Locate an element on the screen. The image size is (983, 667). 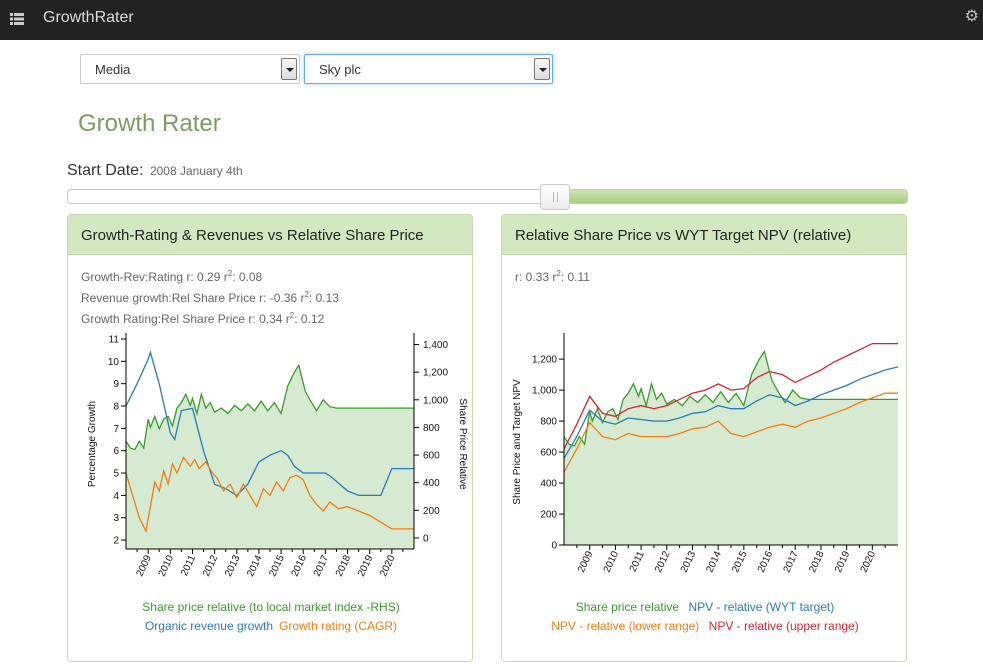
start-date-label: Start Date: 2008 January 4th is located at coordinates (155, 171).